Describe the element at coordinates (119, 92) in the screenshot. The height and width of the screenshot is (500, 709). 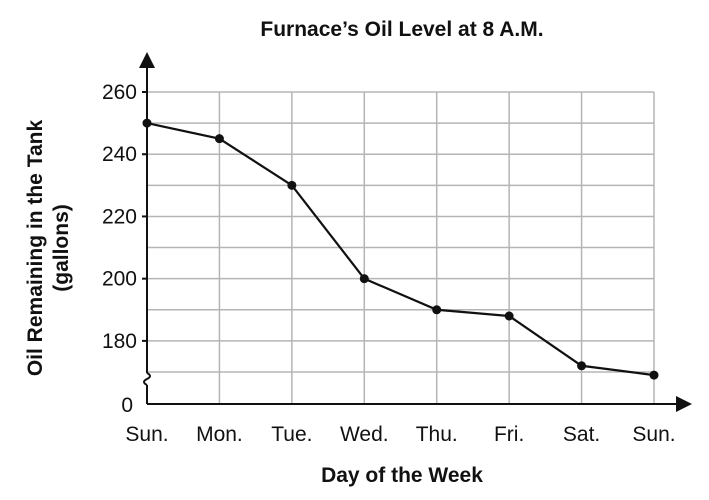
I see `y-tick-label: 260` at that location.